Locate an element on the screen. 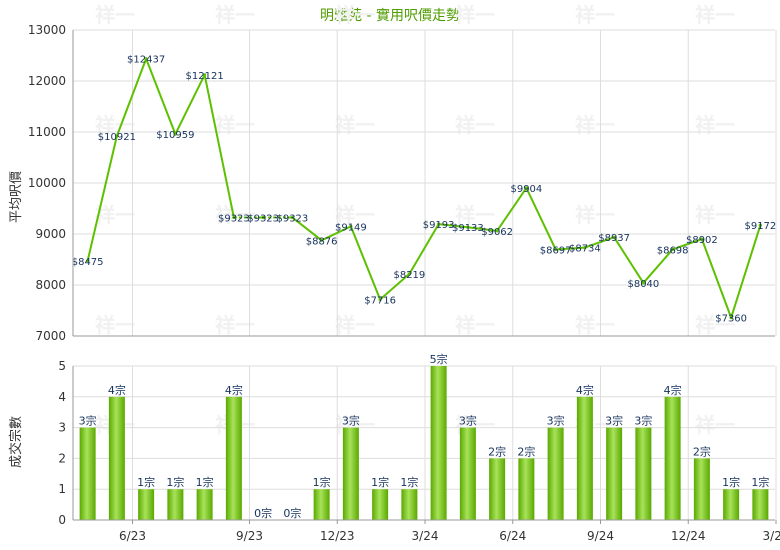 Image resolution: width=780 pixels, height=550 pixels. count-y-ticks: 0 1 2 3 4 5 is located at coordinates (62, 443).